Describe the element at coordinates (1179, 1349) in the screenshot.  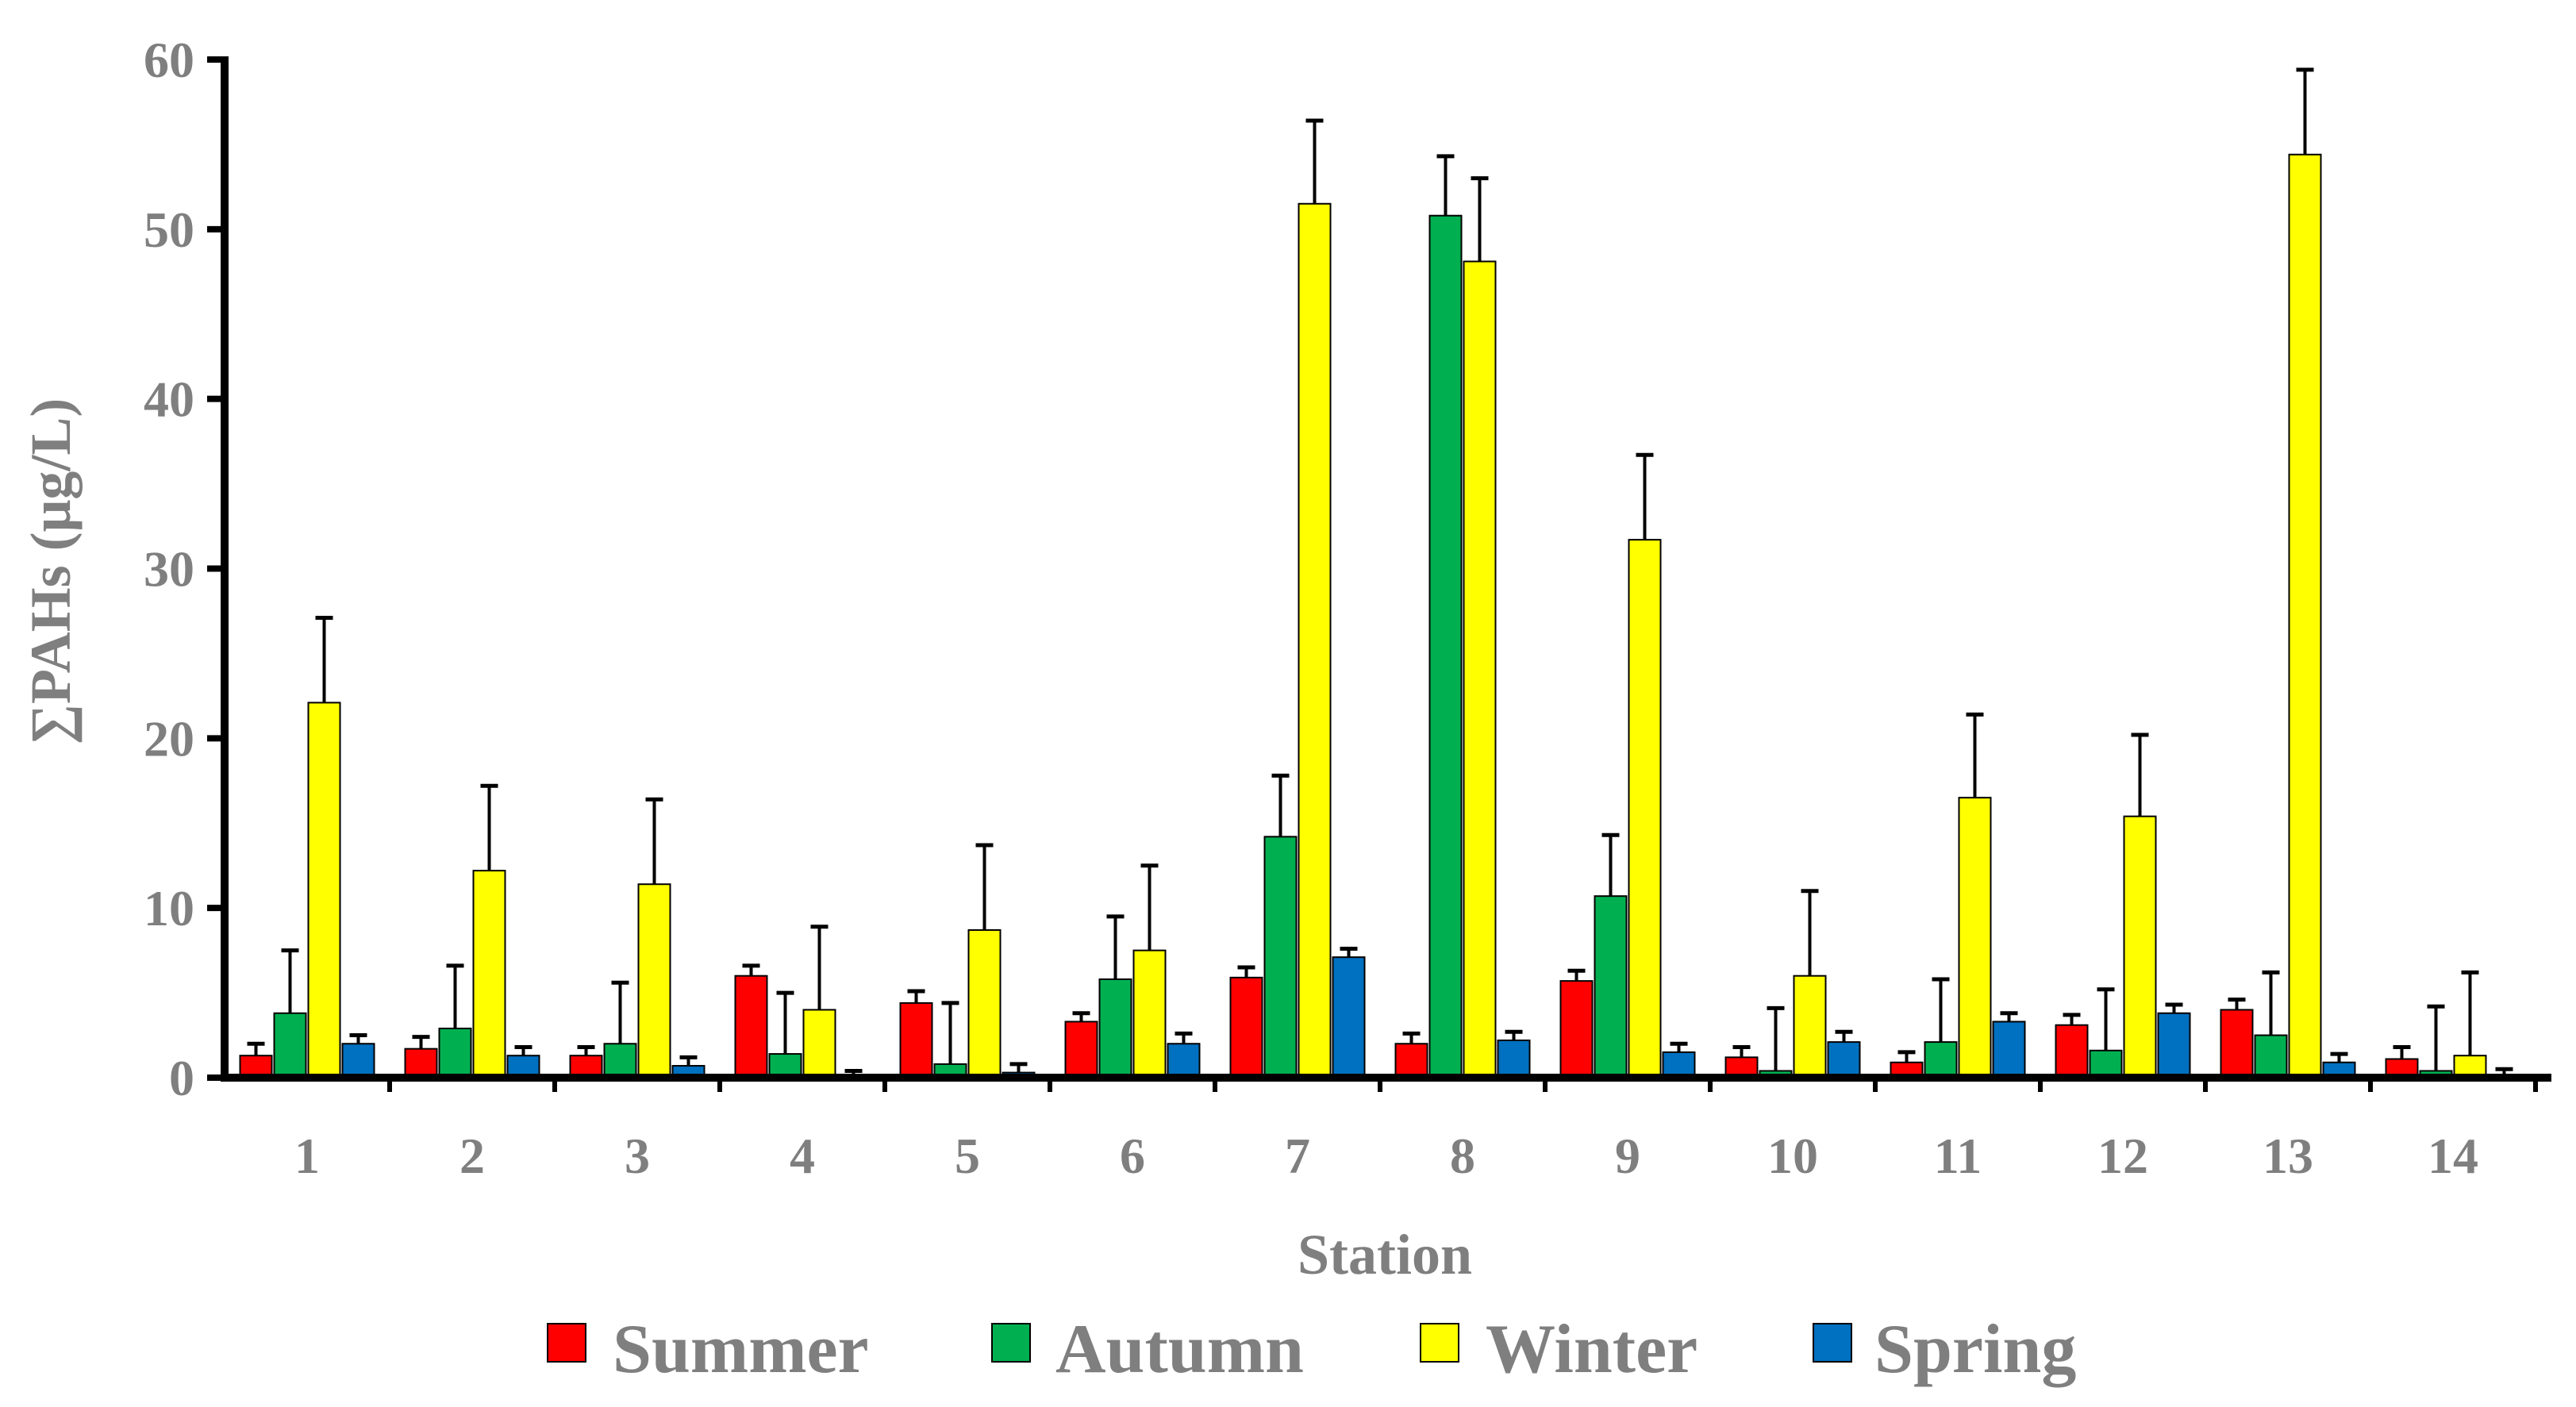
I see `legend-label-autumn: Autumn` at that location.